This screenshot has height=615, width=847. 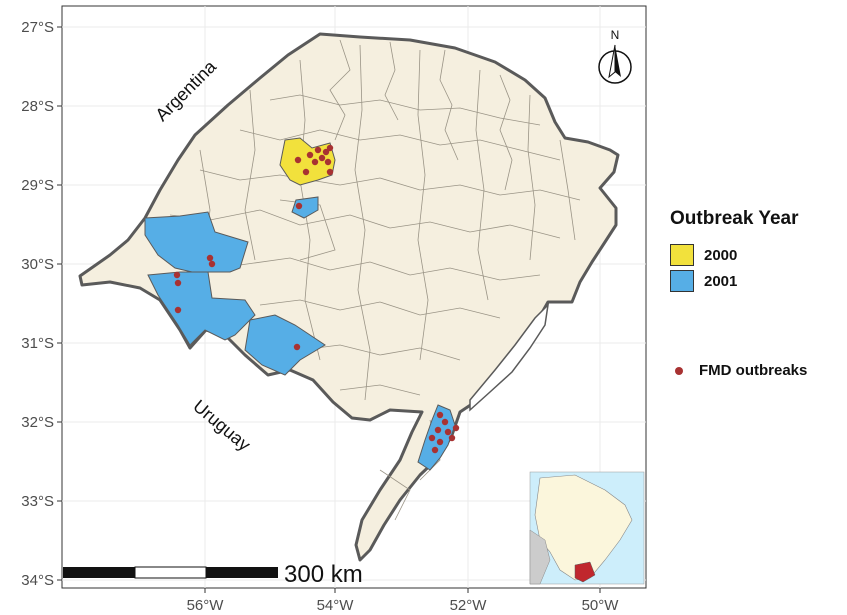 I want to click on legend-swatch-2000, so click(x=682, y=255).